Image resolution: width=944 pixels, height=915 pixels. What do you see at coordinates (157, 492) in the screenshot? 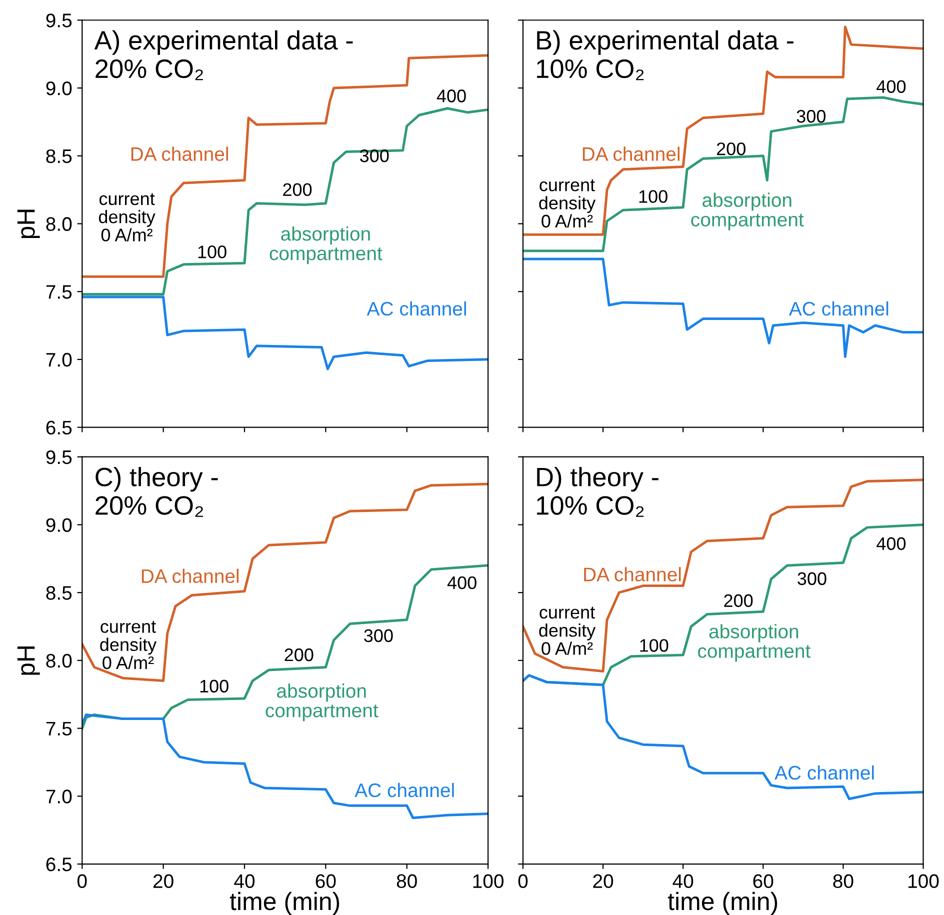
I see `text: C) theory - 20% CO₂` at bounding box center [157, 492].